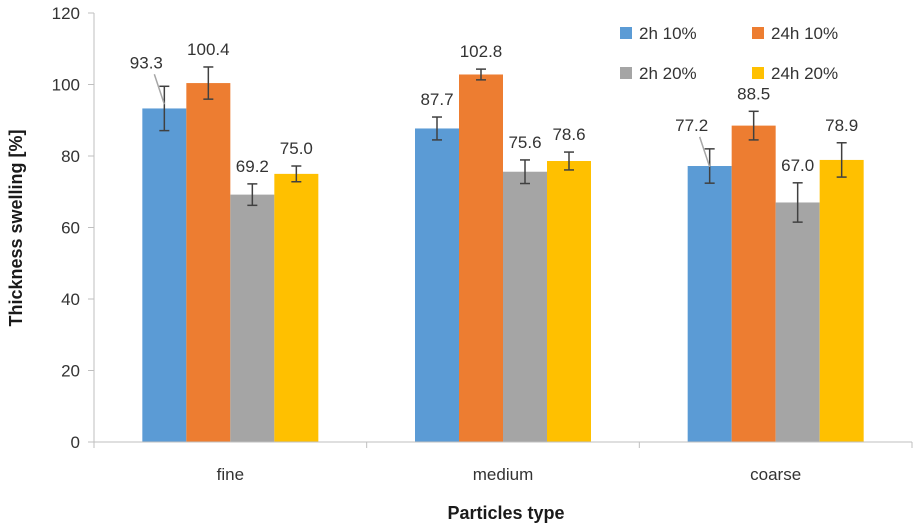 The width and height of the screenshot is (916, 528). What do you see at coordinates (804, 33) in the screenshot?
I see `legend-label: 24h 10%` at bounding box center [804, 33].